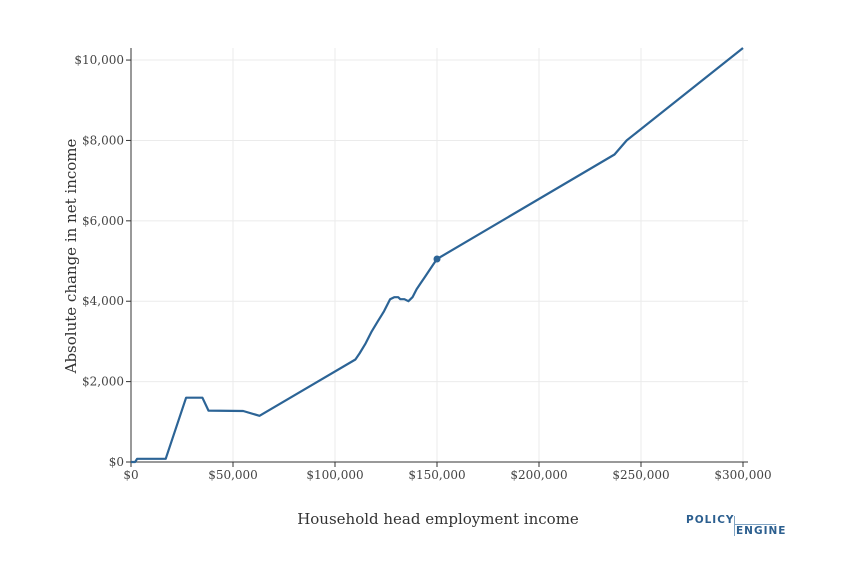  Describe the element at coordinates (103, 301) in the screenshot. I see `y-tick-label: $4,000` at that location.